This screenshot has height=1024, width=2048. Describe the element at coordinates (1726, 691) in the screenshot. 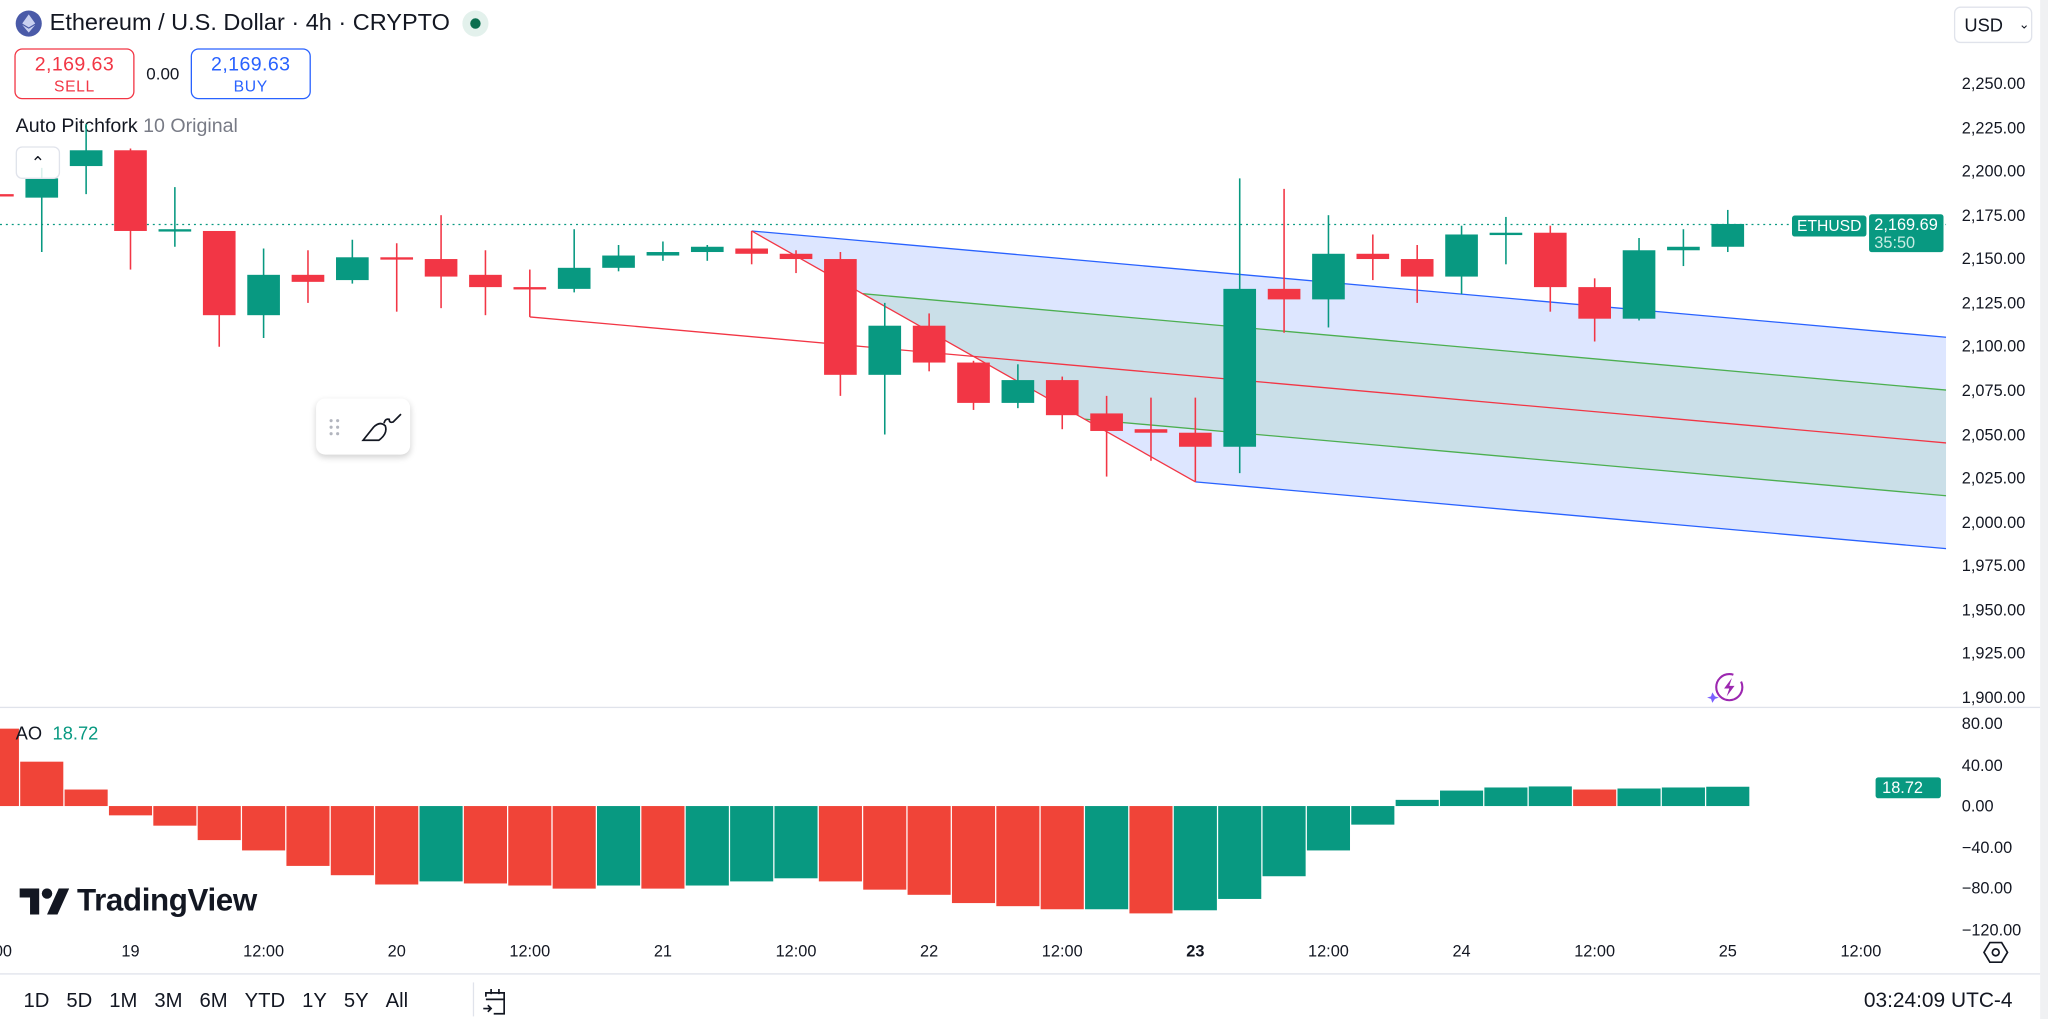

I see `lightning-assistant-icon` at that location.